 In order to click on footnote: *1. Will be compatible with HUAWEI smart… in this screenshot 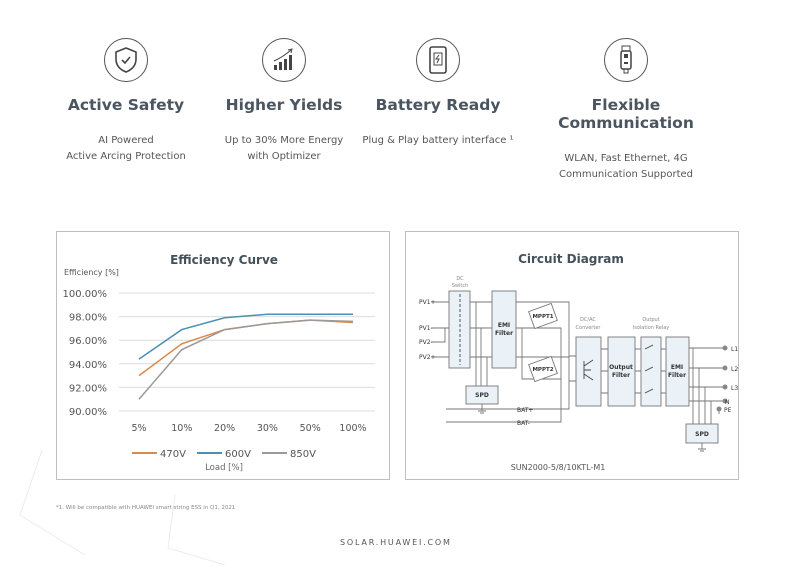, I will do `click(146, 508)`.